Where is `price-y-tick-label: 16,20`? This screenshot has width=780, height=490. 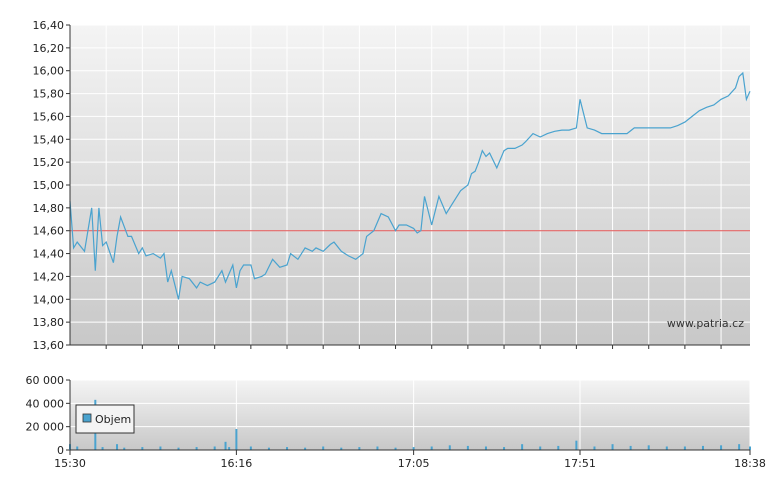 price-y-tick-label: 16,20 is located at coordinates (49, 48).